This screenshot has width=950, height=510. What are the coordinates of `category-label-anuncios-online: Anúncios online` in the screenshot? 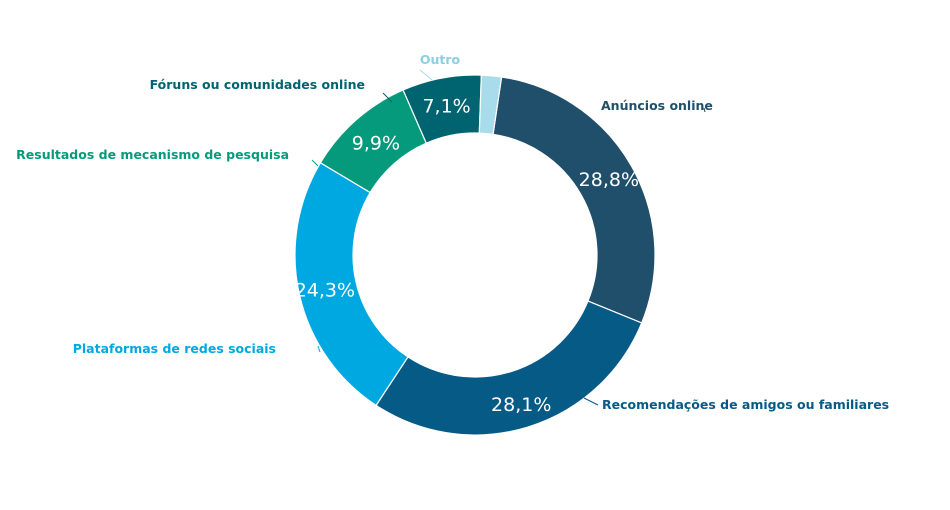 It's located at (657, 105).